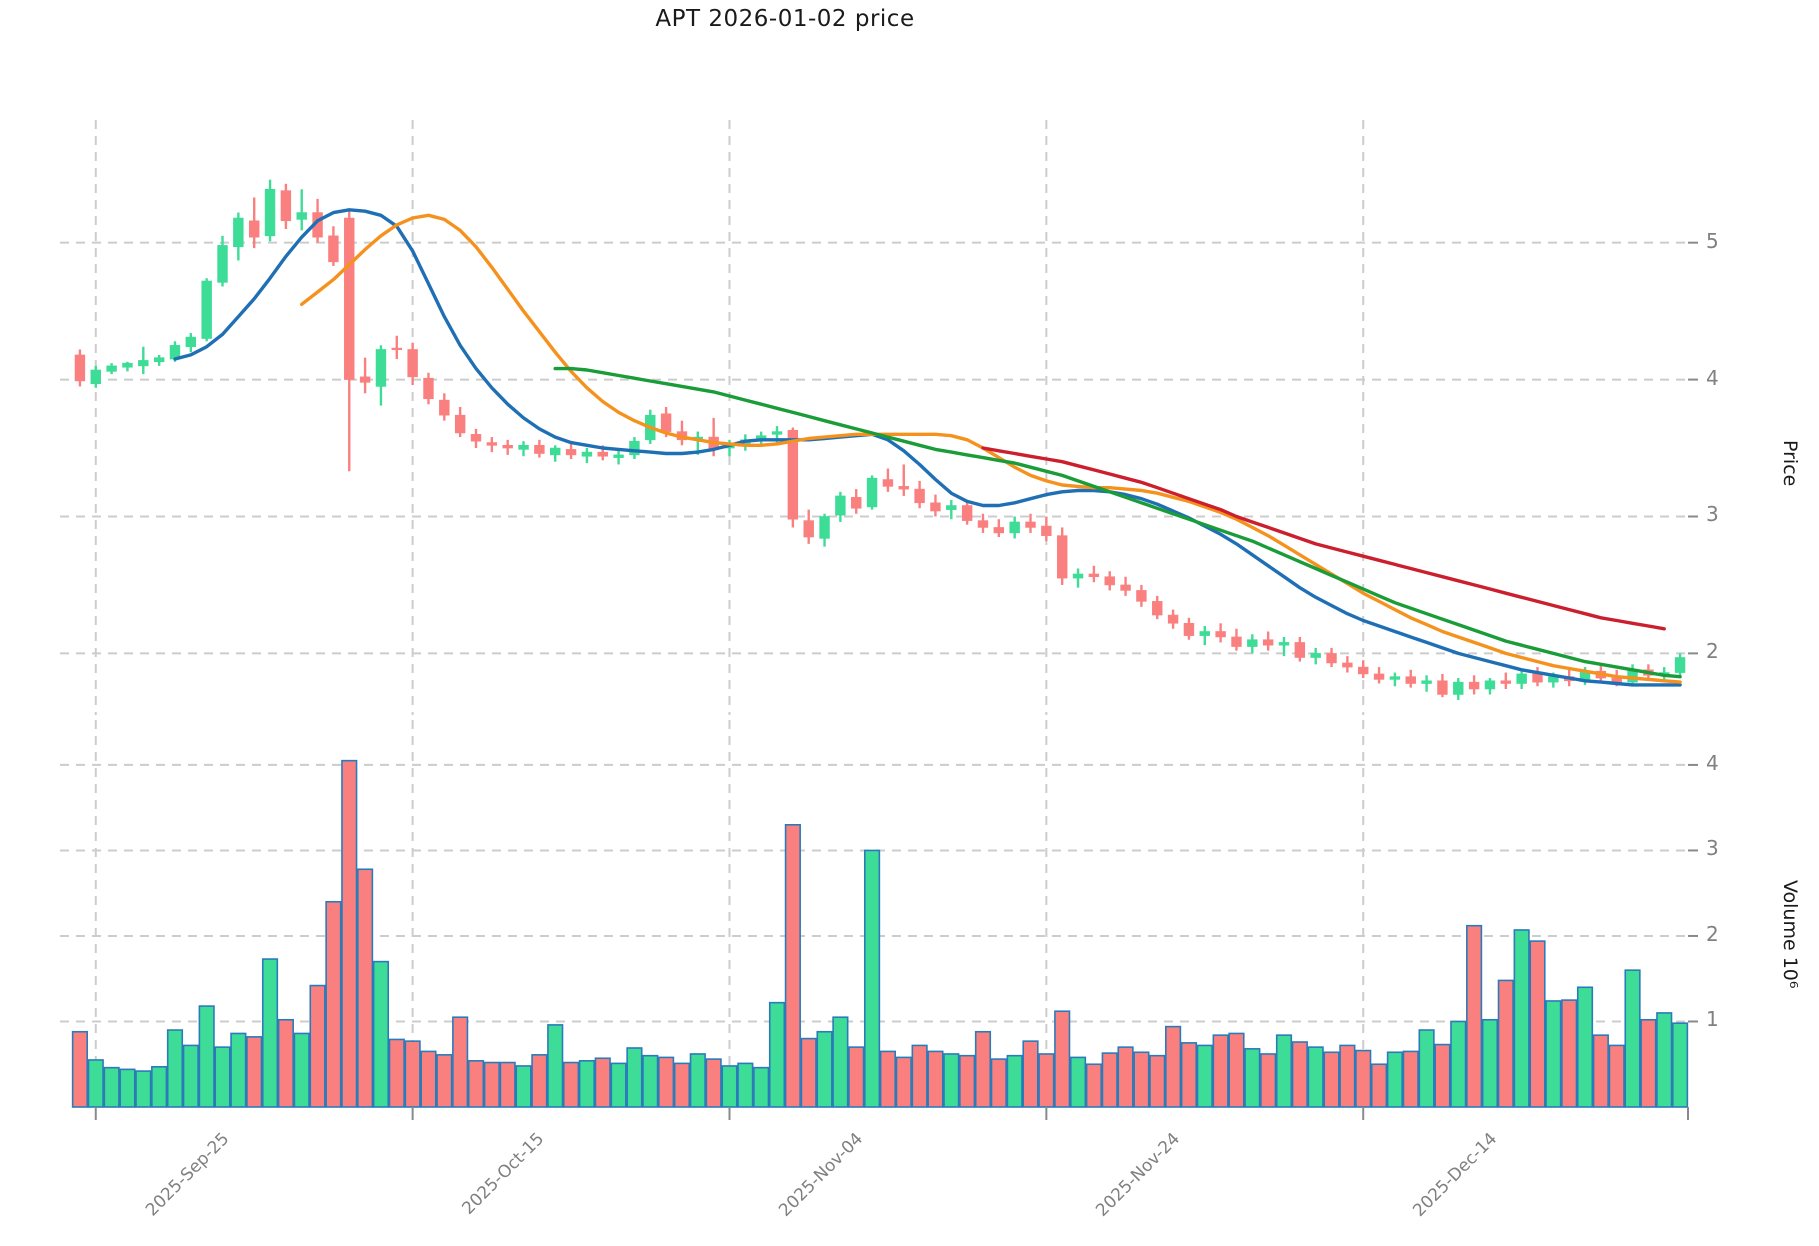  Describe the element at coordinates (1323, 538) in the screenshot. I see `ma-line-ma-xlong` at that location.